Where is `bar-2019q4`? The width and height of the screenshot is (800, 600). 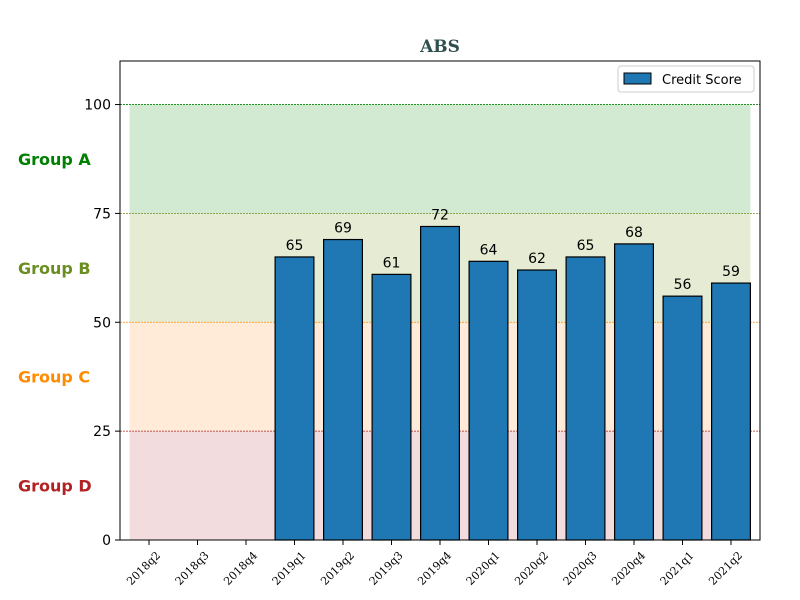 bar-2019q4 is located at coordinates (440, 383).